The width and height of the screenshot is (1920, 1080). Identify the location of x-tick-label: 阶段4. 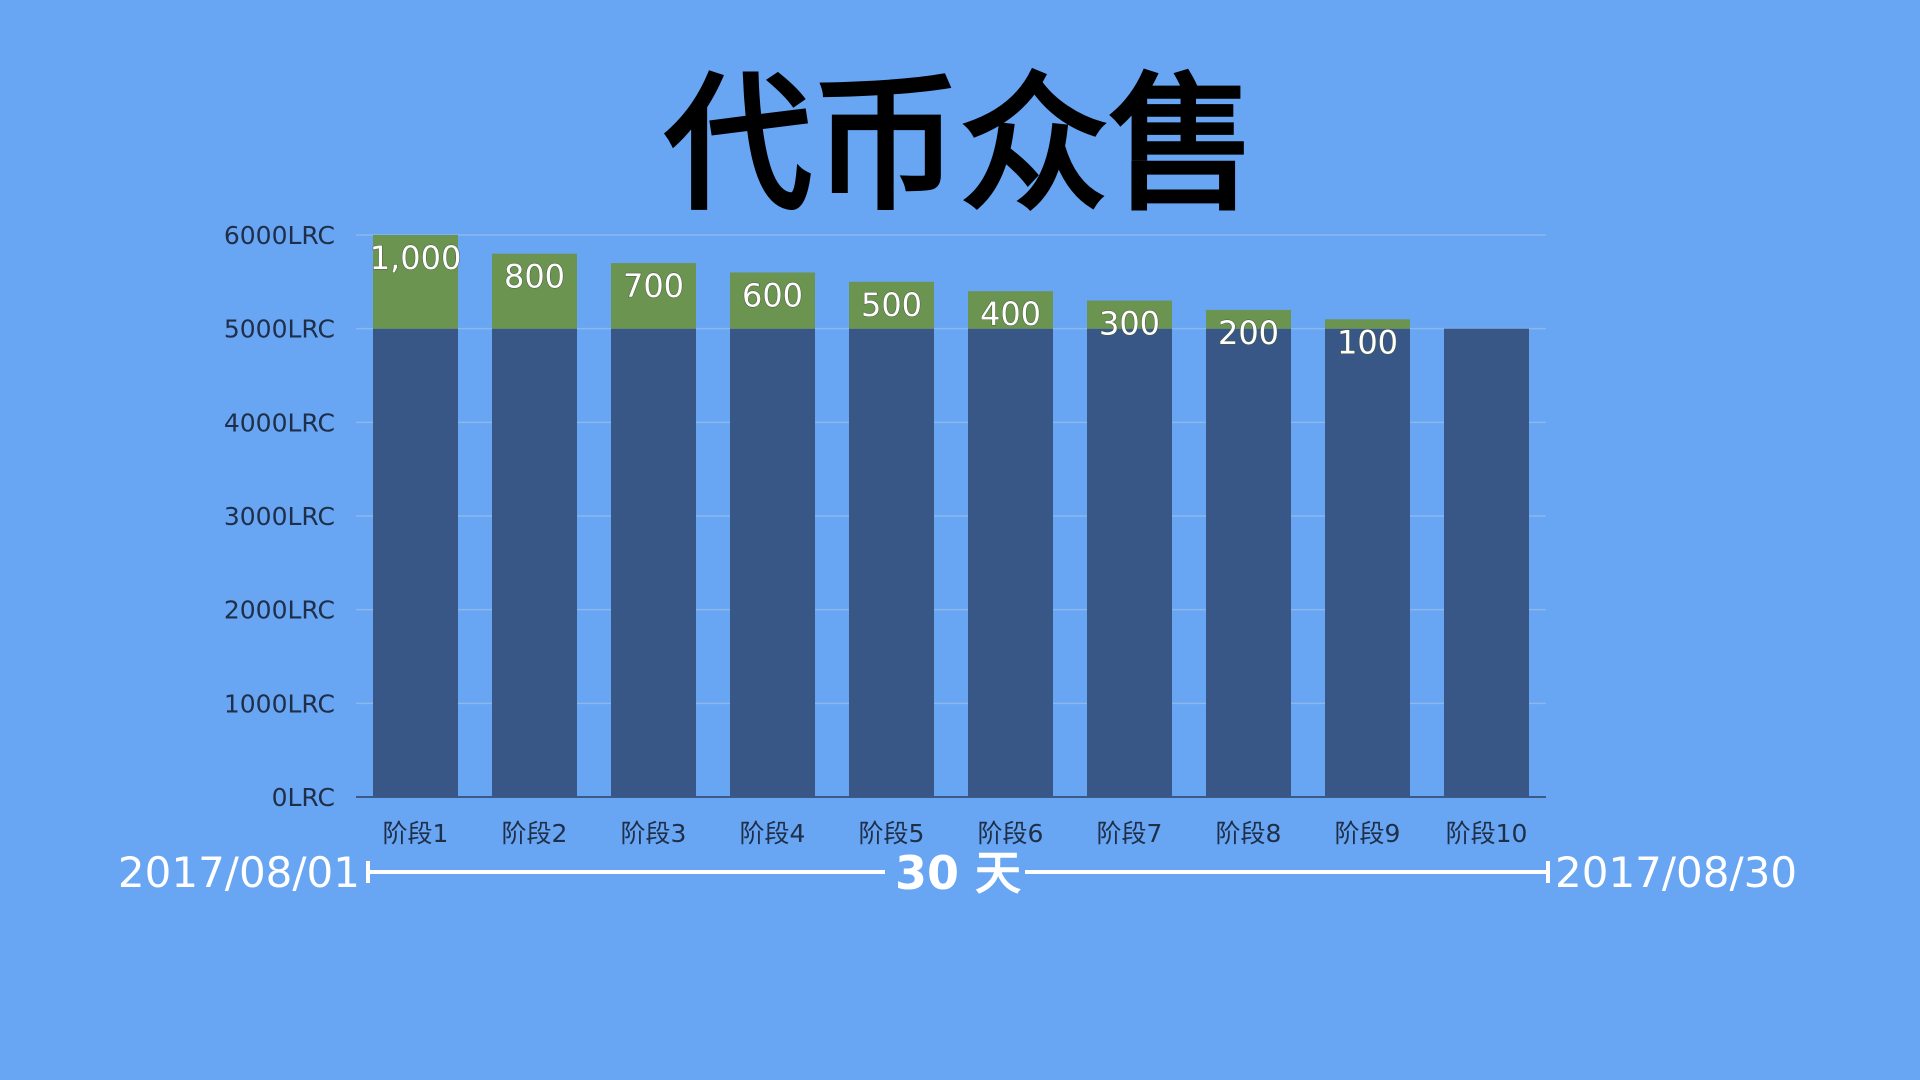
(773, 833).